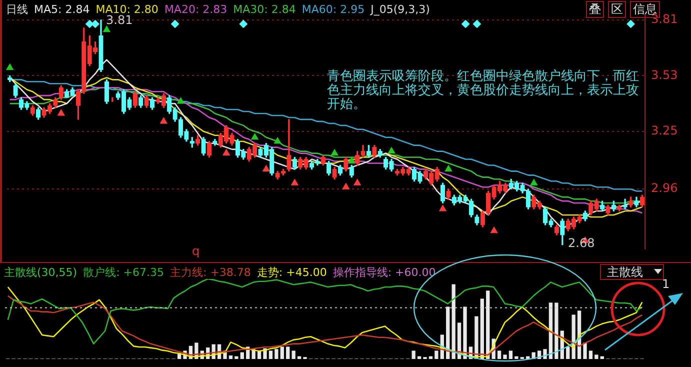  I want to click on text: MA5: 2.84, so click(62, 9).